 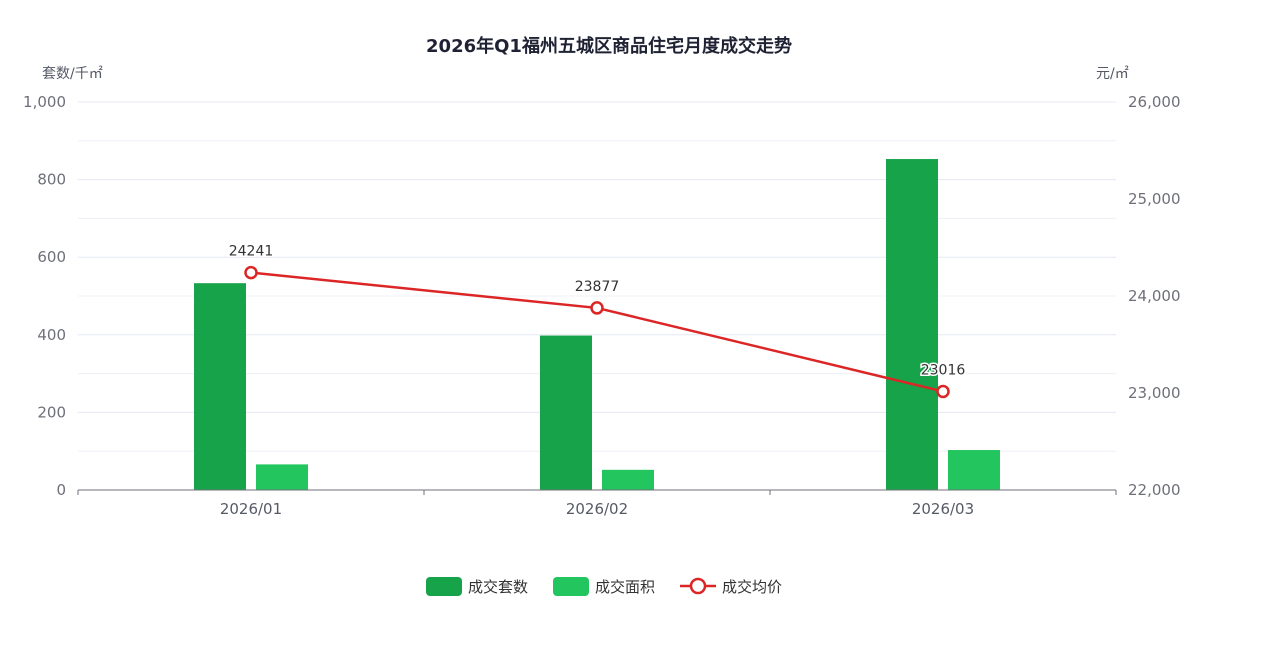 What do you see at coordinates (72, 74) in the screenshot?
I see `y-left-axis-label: 套数/千㎡` at bounding box center [72, 74].